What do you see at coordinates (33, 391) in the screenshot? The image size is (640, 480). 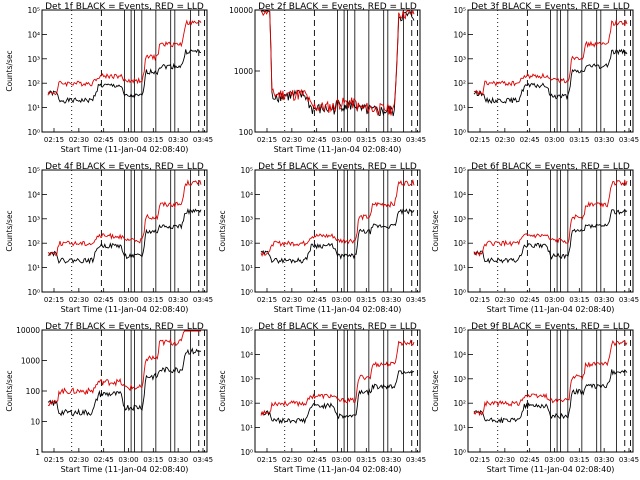 I see `y-tick-label: 100` at bounding box center [33, 391].